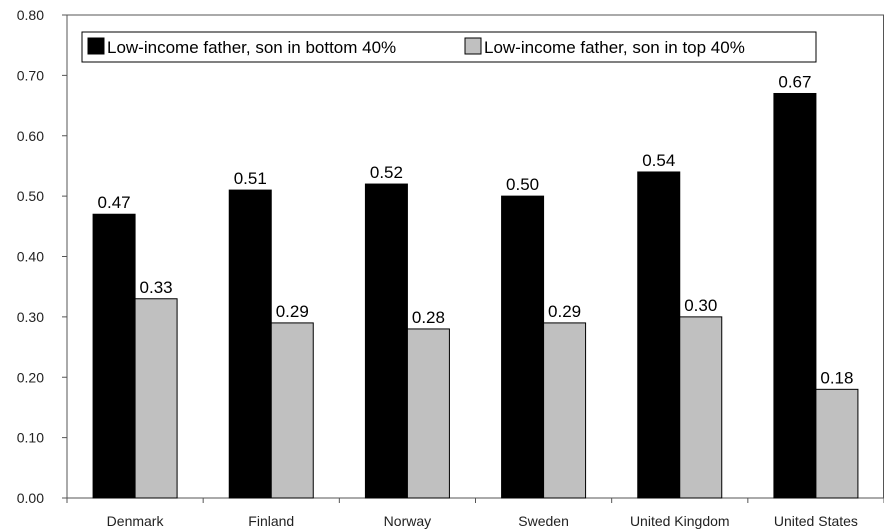 The image size is (884, 531). What do you see at coordinates (136, 521) in the screenshot?
I see `x-category-label: Denmark` at bounding box center [136, 521].